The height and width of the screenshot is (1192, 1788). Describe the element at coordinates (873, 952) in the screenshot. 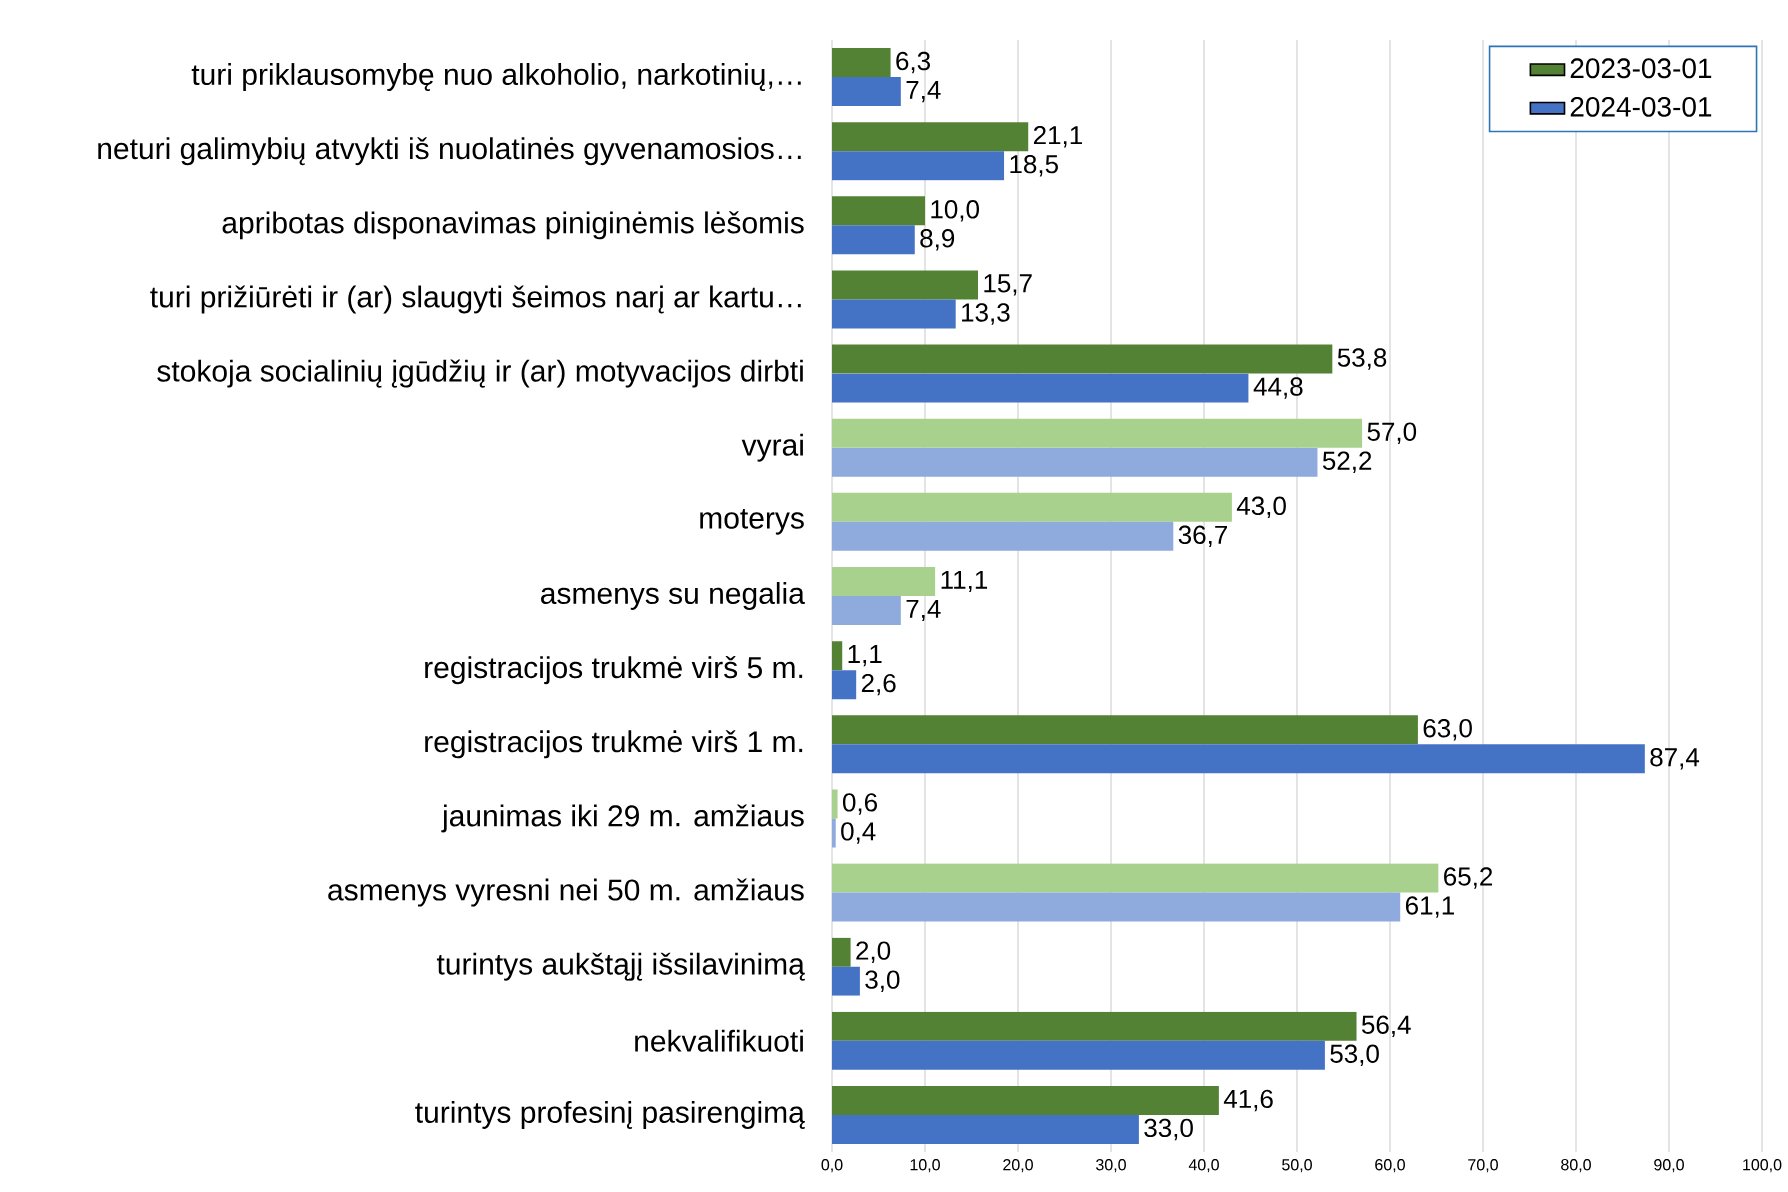

I see `data-label: 2,0` at that location.